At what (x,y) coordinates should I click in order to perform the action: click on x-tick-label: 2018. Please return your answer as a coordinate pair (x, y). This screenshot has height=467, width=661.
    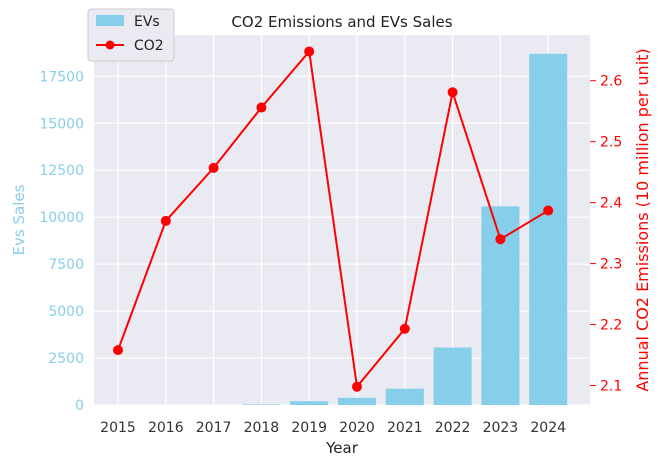
    Looking at the image, I should click on (262, 428).